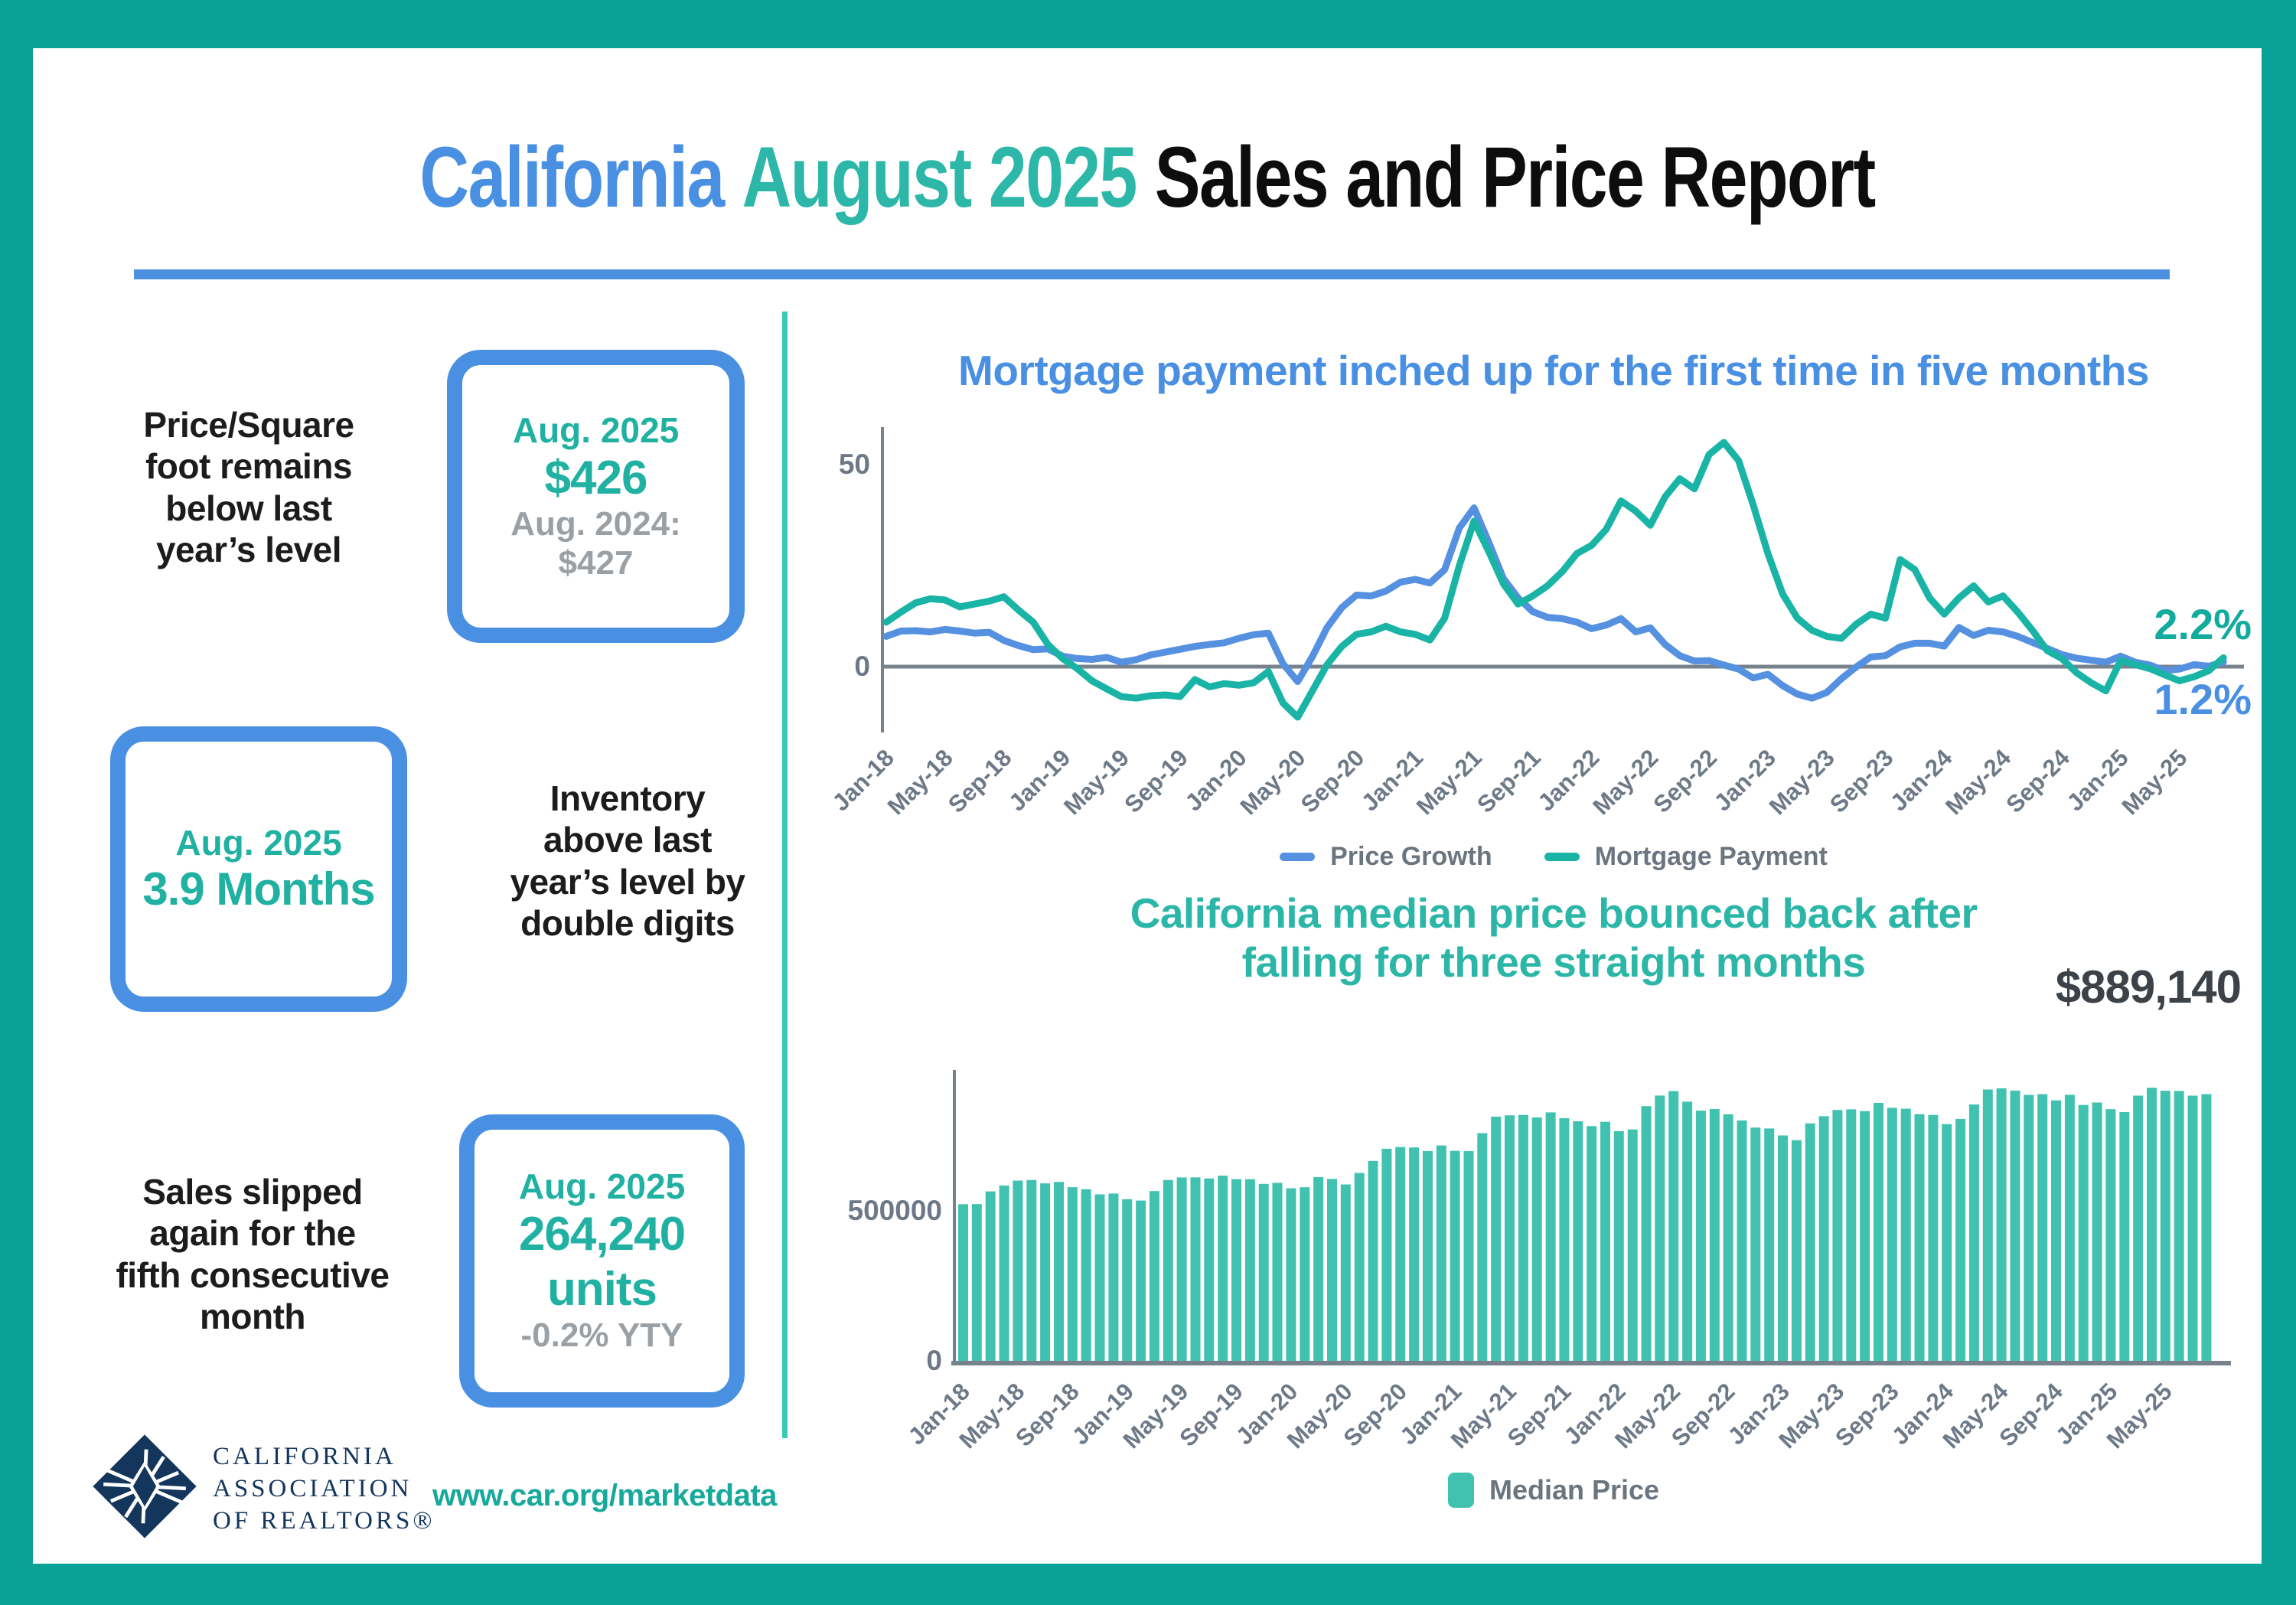 The height and width of the screenshot is (1605, 2296). What do you see at coordinates (601, 1289) in the screenshot?
I see `stat-value-unit: units` at bounding box center [601, 1289].